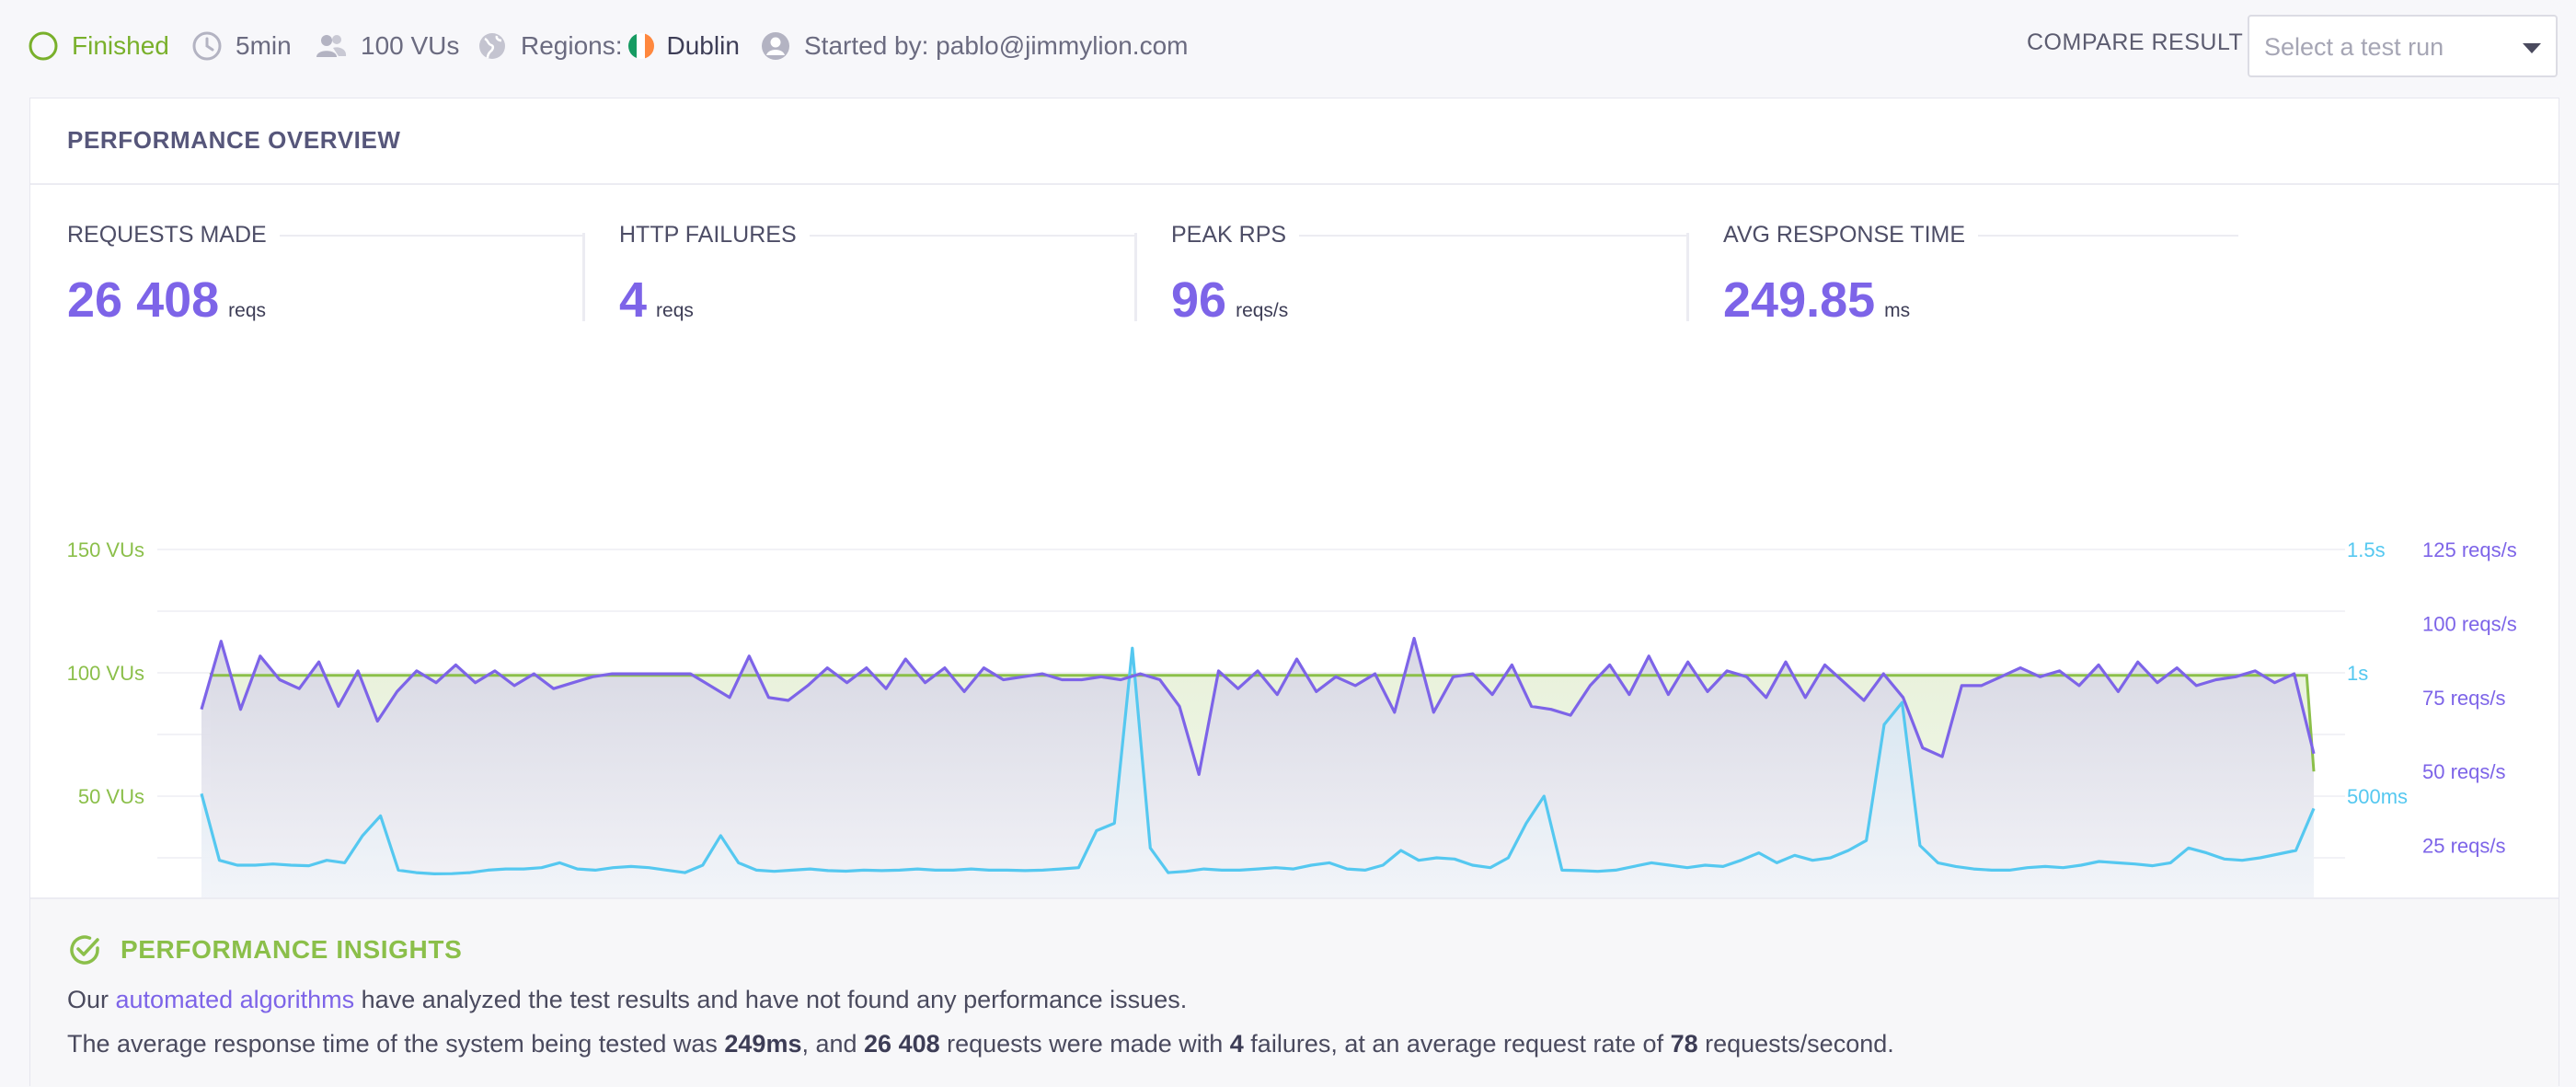  I want to click on user-avatar-icon, so click(775, 46).